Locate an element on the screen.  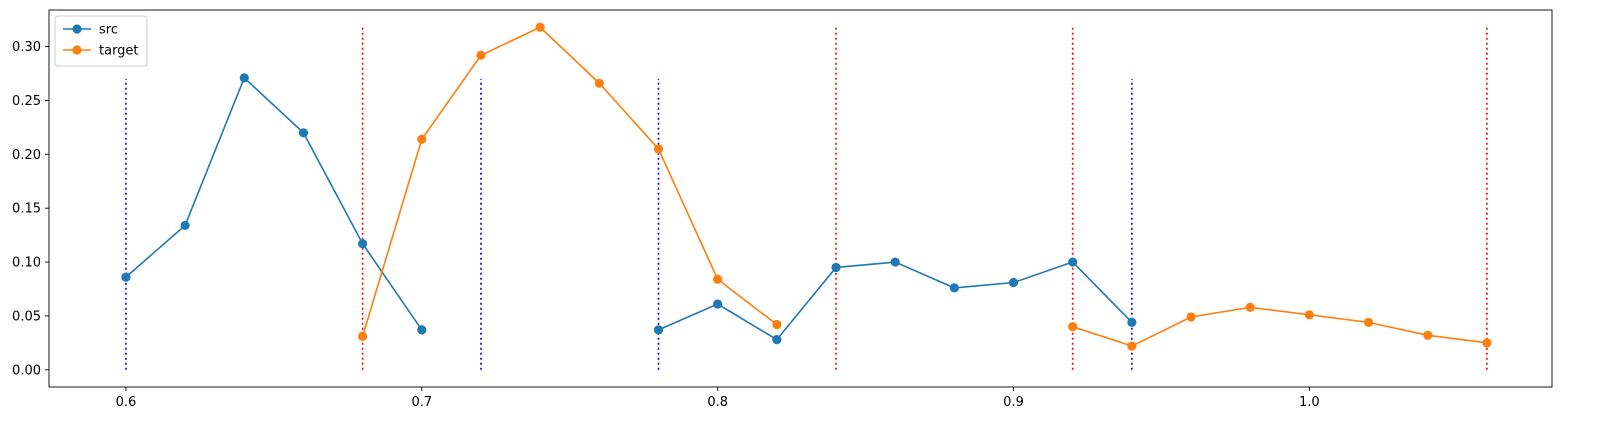
x-tick-label: 0.9 is located at coordinates (1013, 402).